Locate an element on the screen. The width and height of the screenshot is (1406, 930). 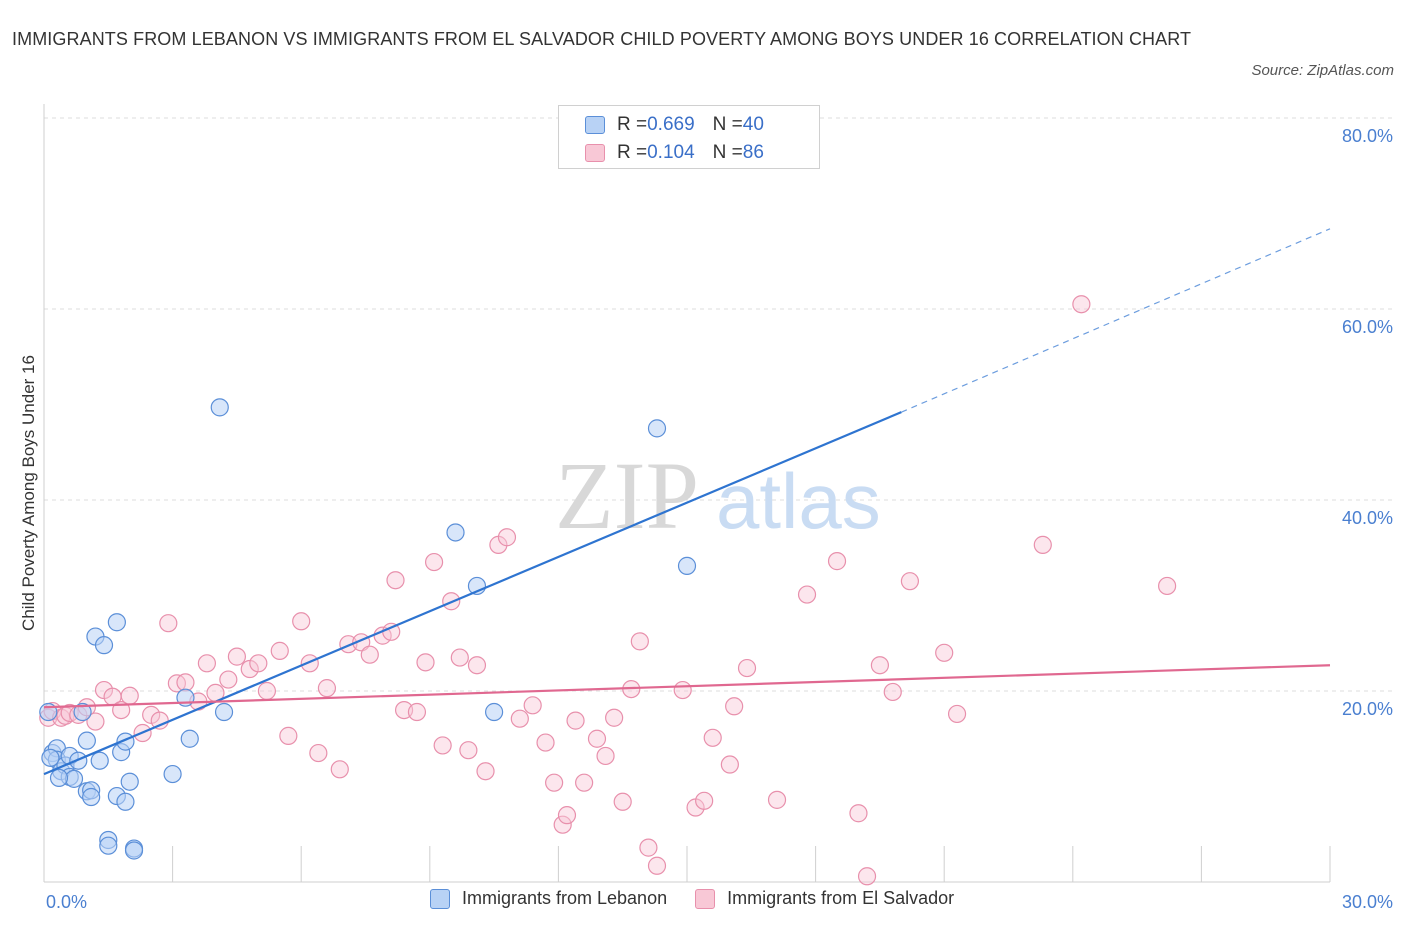
watermark: ZIP atlas is located at coordinates (718, 495).